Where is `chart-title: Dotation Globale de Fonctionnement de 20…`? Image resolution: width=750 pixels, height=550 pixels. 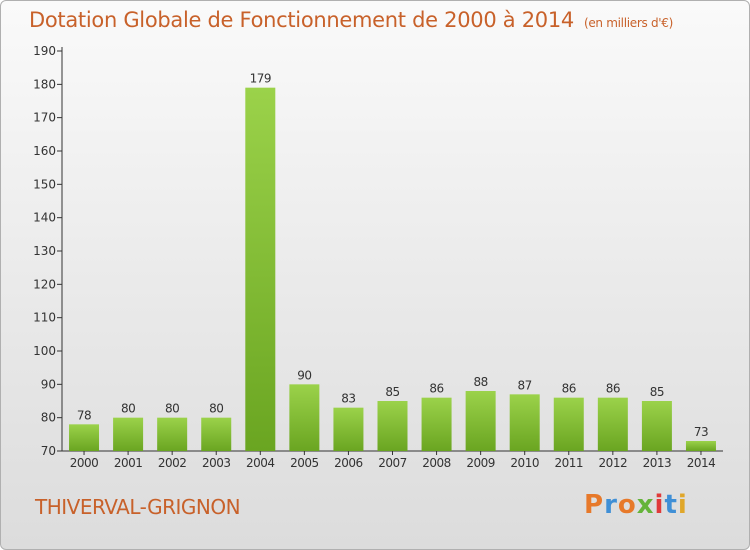 chart-title: Dotation Globale de Fonctionnement de 20… is located at coordinates (351, 20).